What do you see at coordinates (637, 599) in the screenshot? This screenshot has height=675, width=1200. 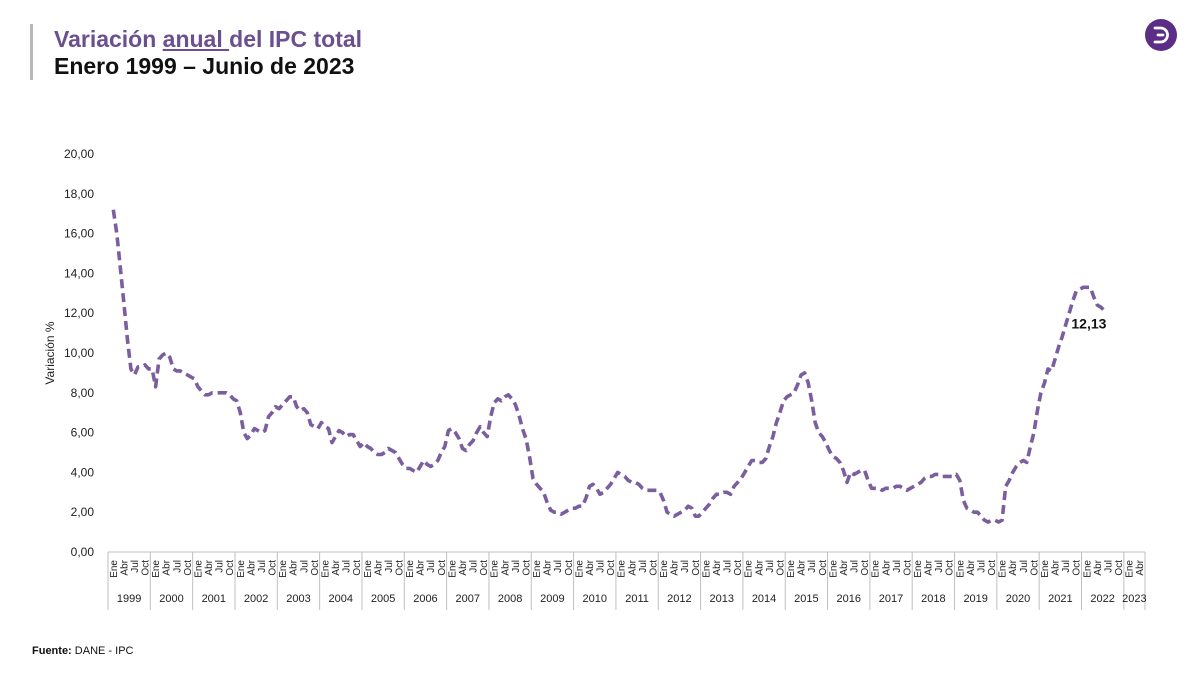 I see `year-label: 2011` at bounding box center [637, 599].